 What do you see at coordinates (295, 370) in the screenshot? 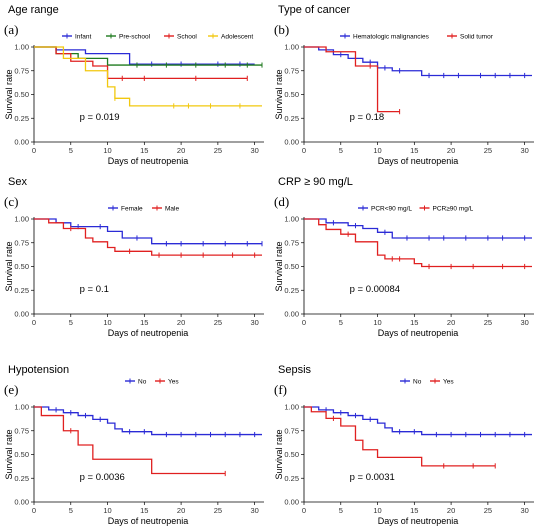
I see `panel-title: Sepsis` at bounding box center [295, 370].